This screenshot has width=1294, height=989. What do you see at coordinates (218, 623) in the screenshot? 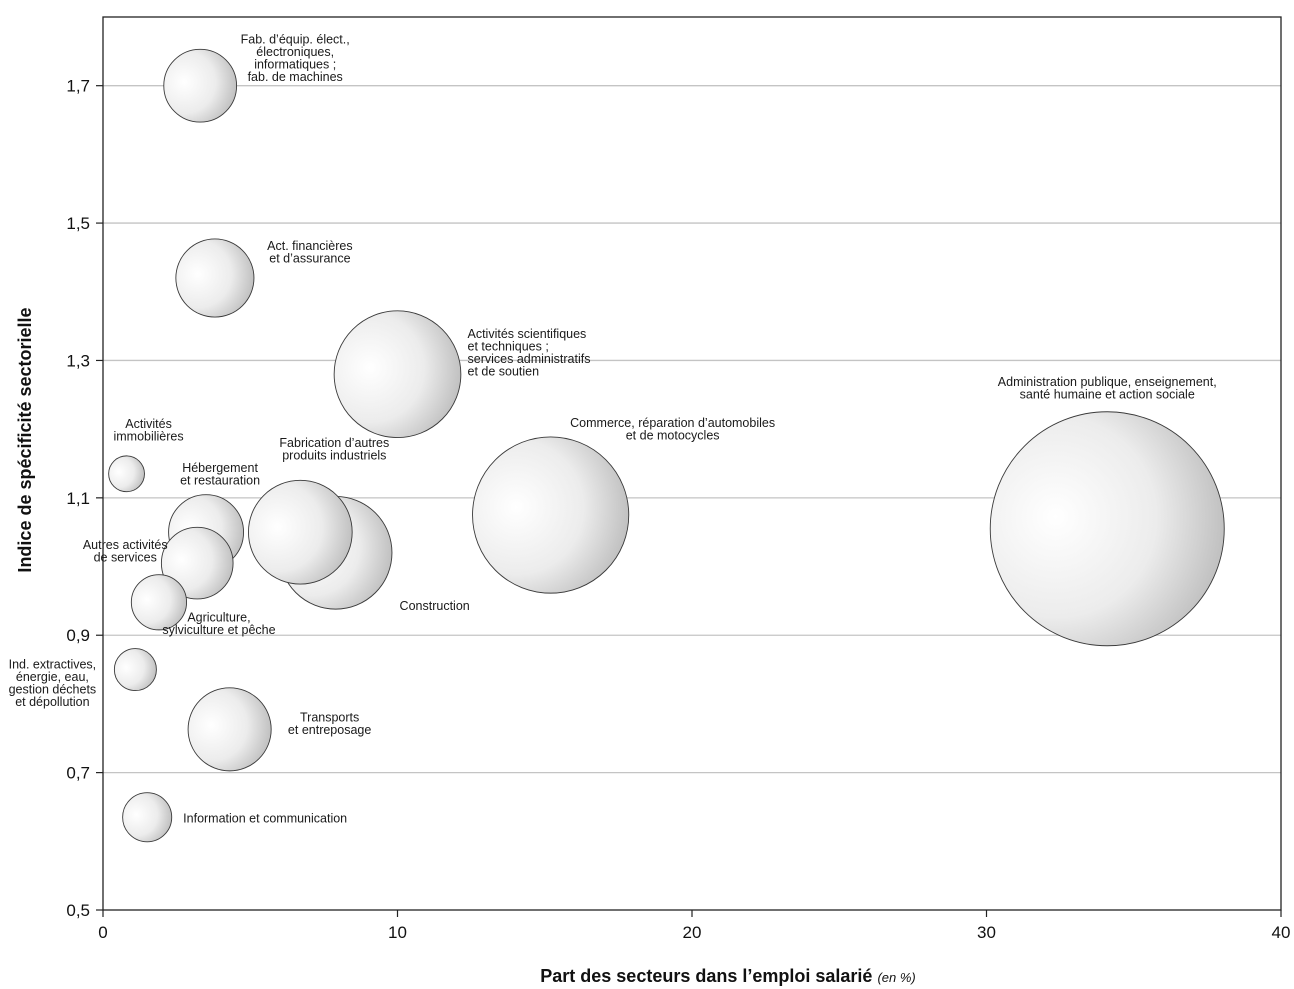
I see `bubble-label: Agriculture, sylviculture et pêche` at bounding box center [218, 623].